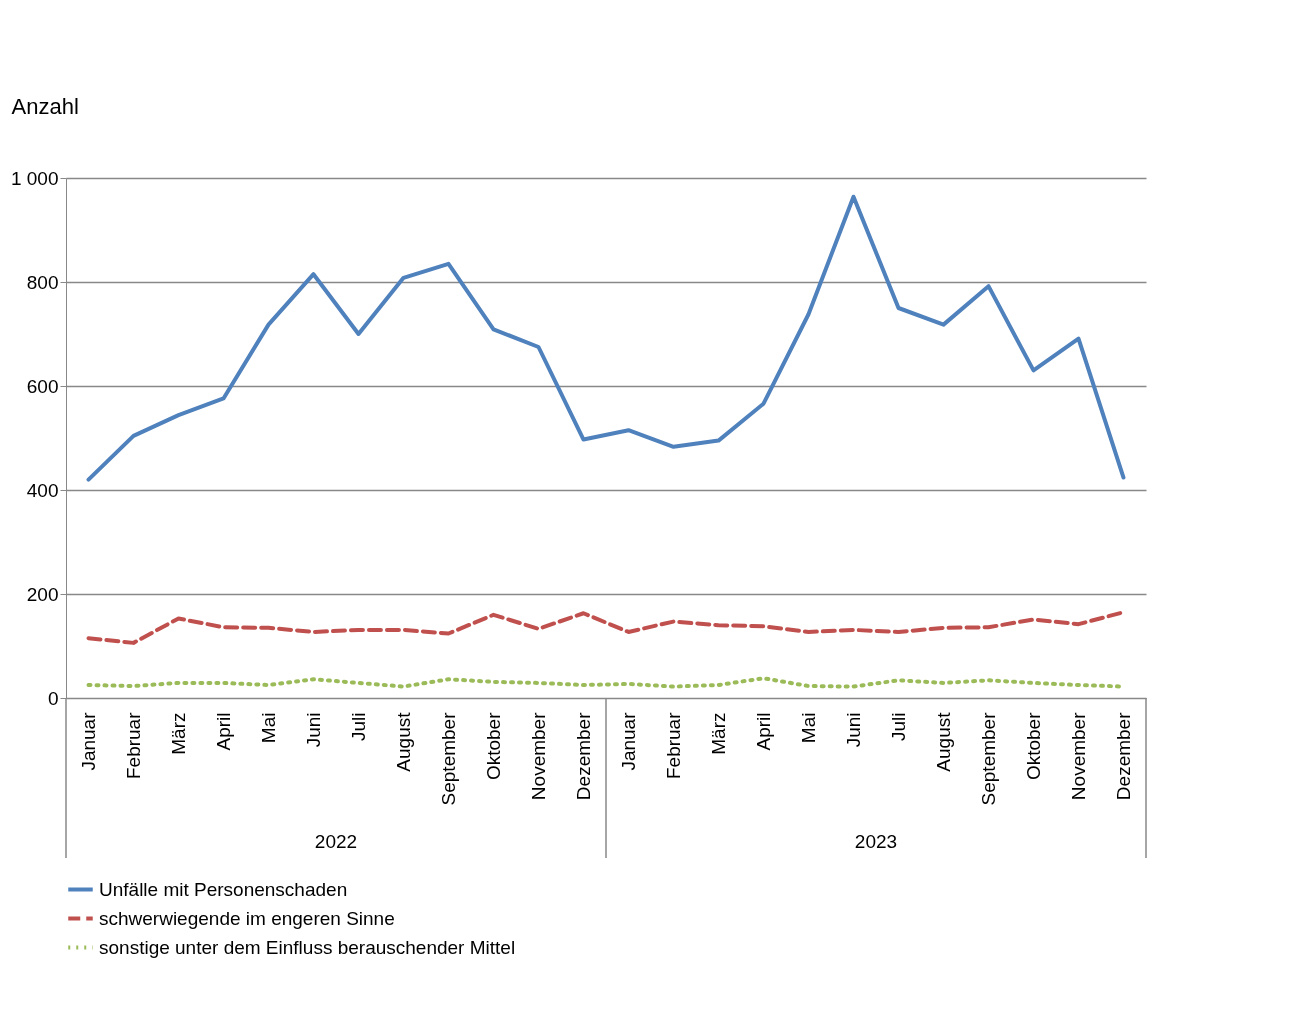 This screenshot has width=1297, height=1031. Describe the element at coordinates (42, 490) in the screenshot. I see `y-tick-label: 400` at that location.